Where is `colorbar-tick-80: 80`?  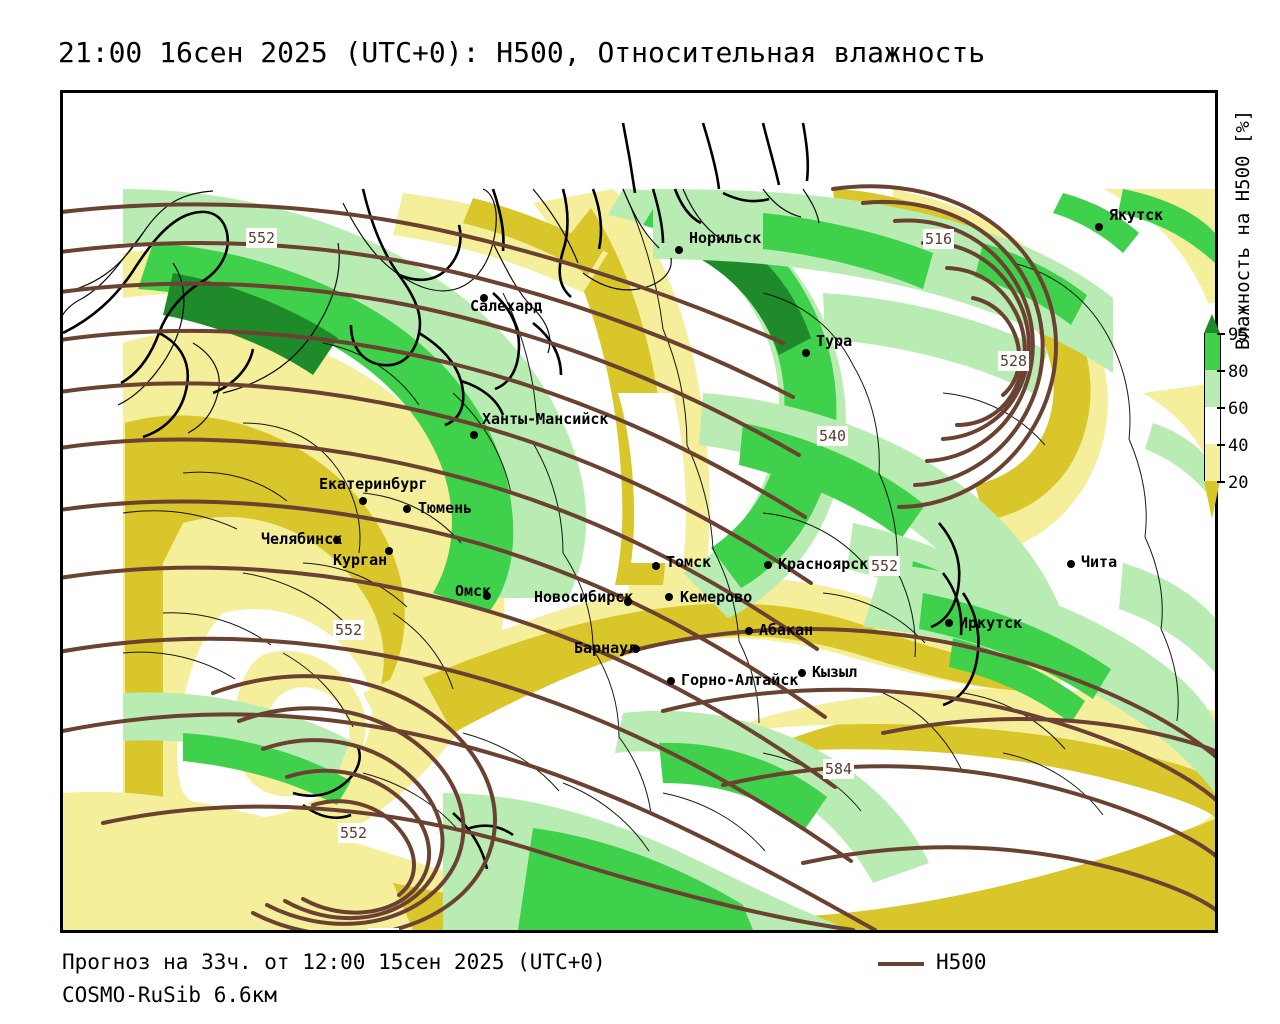
colorbar-tick-80: 80 is located at coordinates (1248, 372).